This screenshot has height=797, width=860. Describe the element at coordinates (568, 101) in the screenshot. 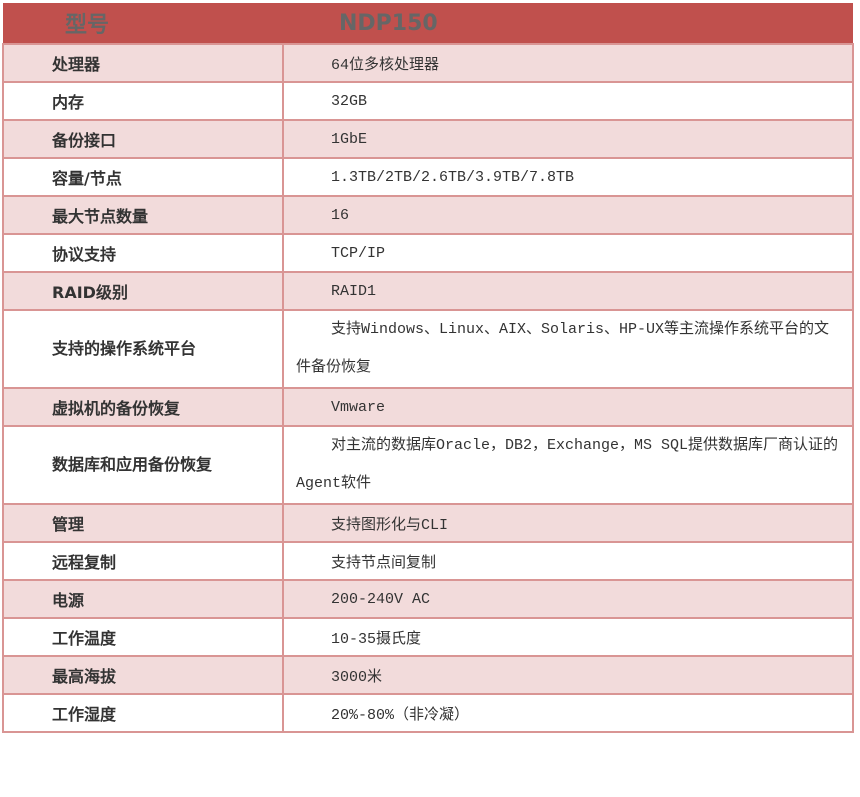

I see `spec-value: 32GB` at that location.